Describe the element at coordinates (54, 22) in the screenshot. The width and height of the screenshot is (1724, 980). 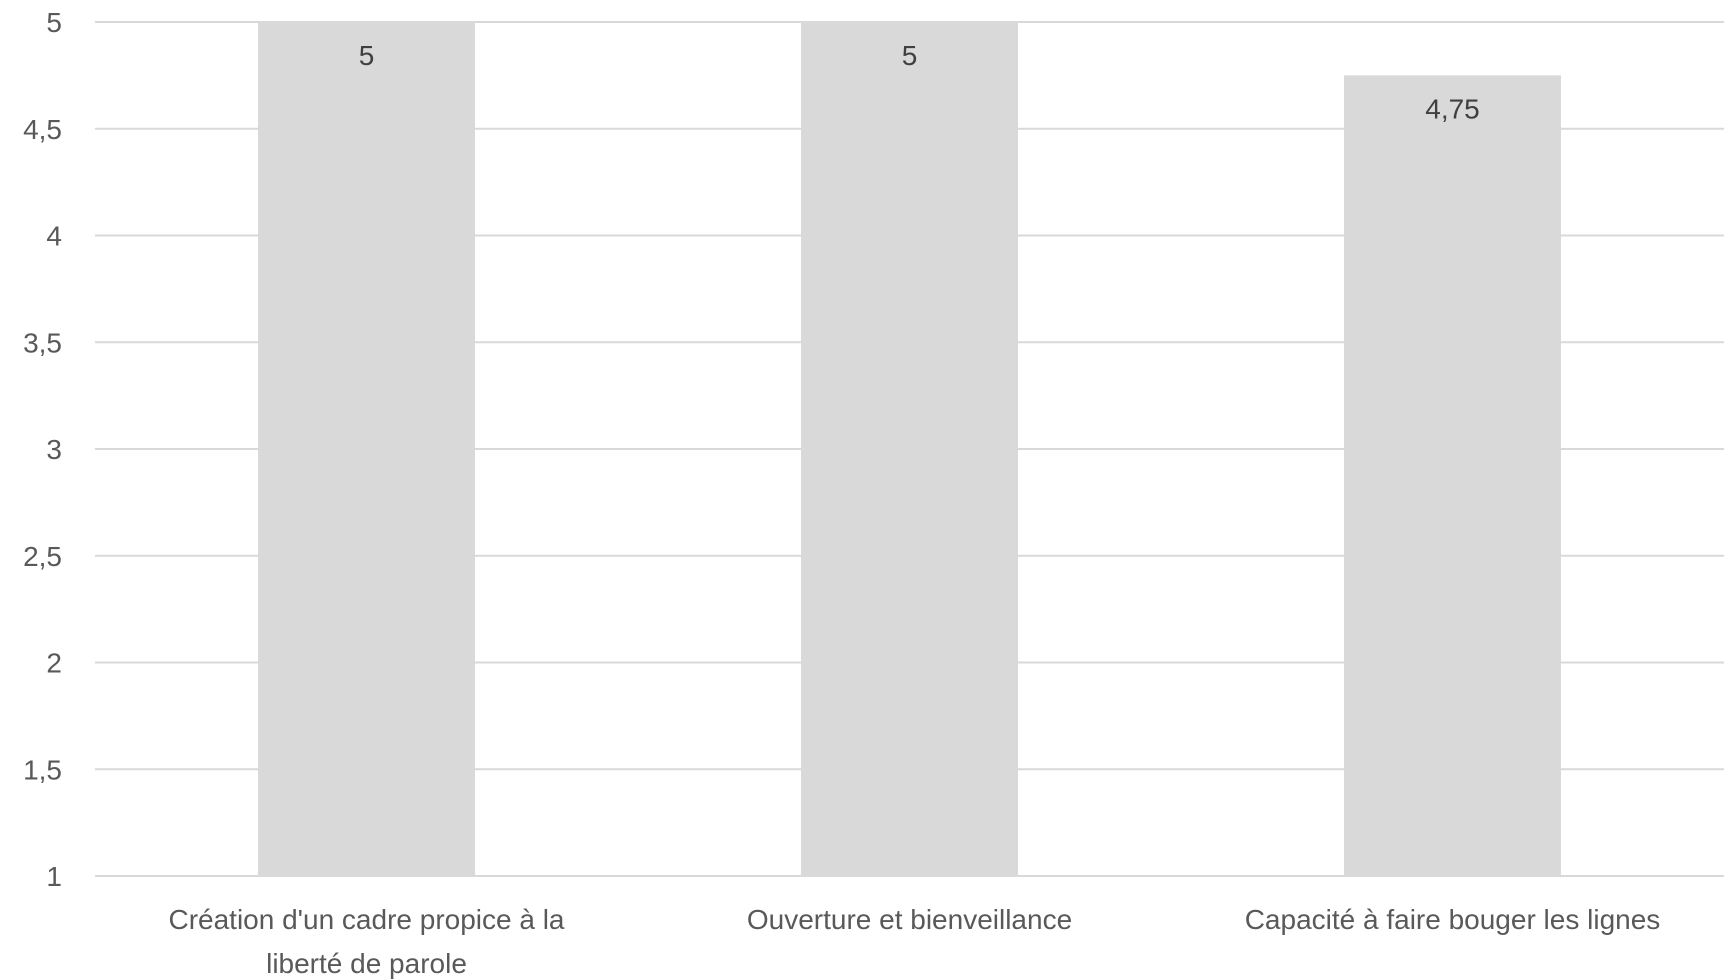
I see `y-tick-label: 5` at that location.